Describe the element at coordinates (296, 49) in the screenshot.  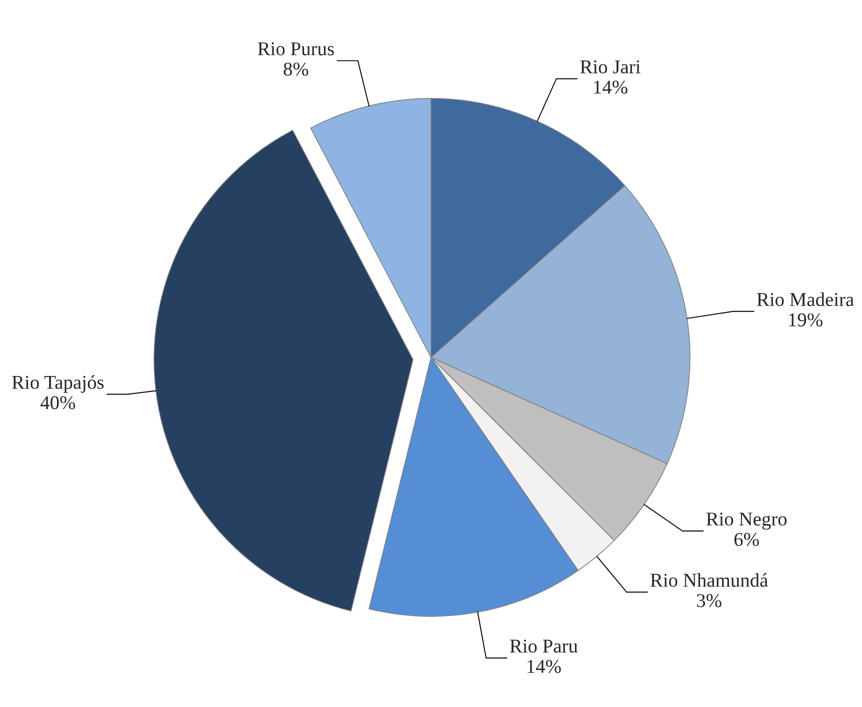
I see `slice-label: Rio Purus` at that location.